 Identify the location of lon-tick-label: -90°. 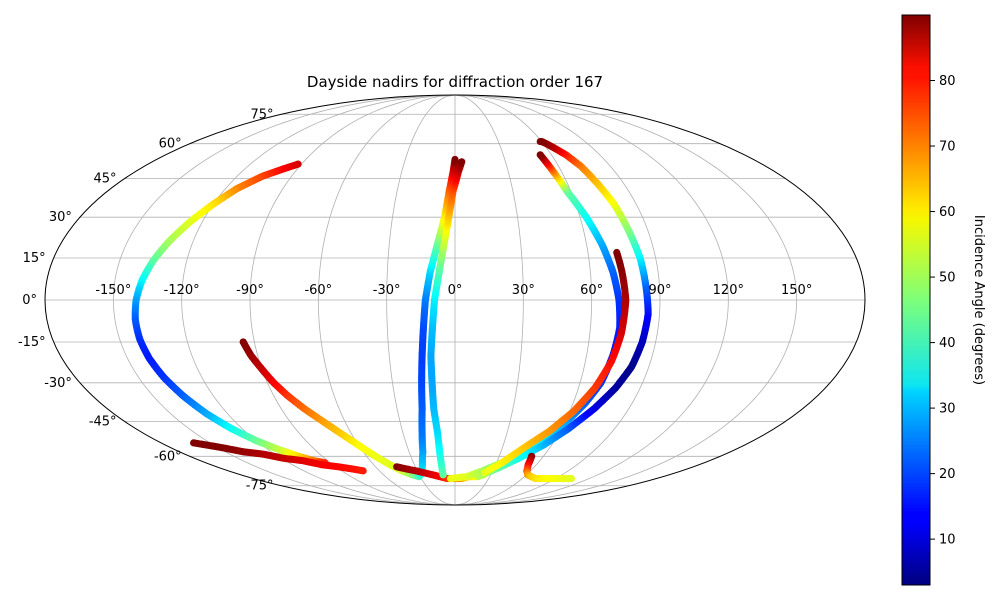
(250, 290).